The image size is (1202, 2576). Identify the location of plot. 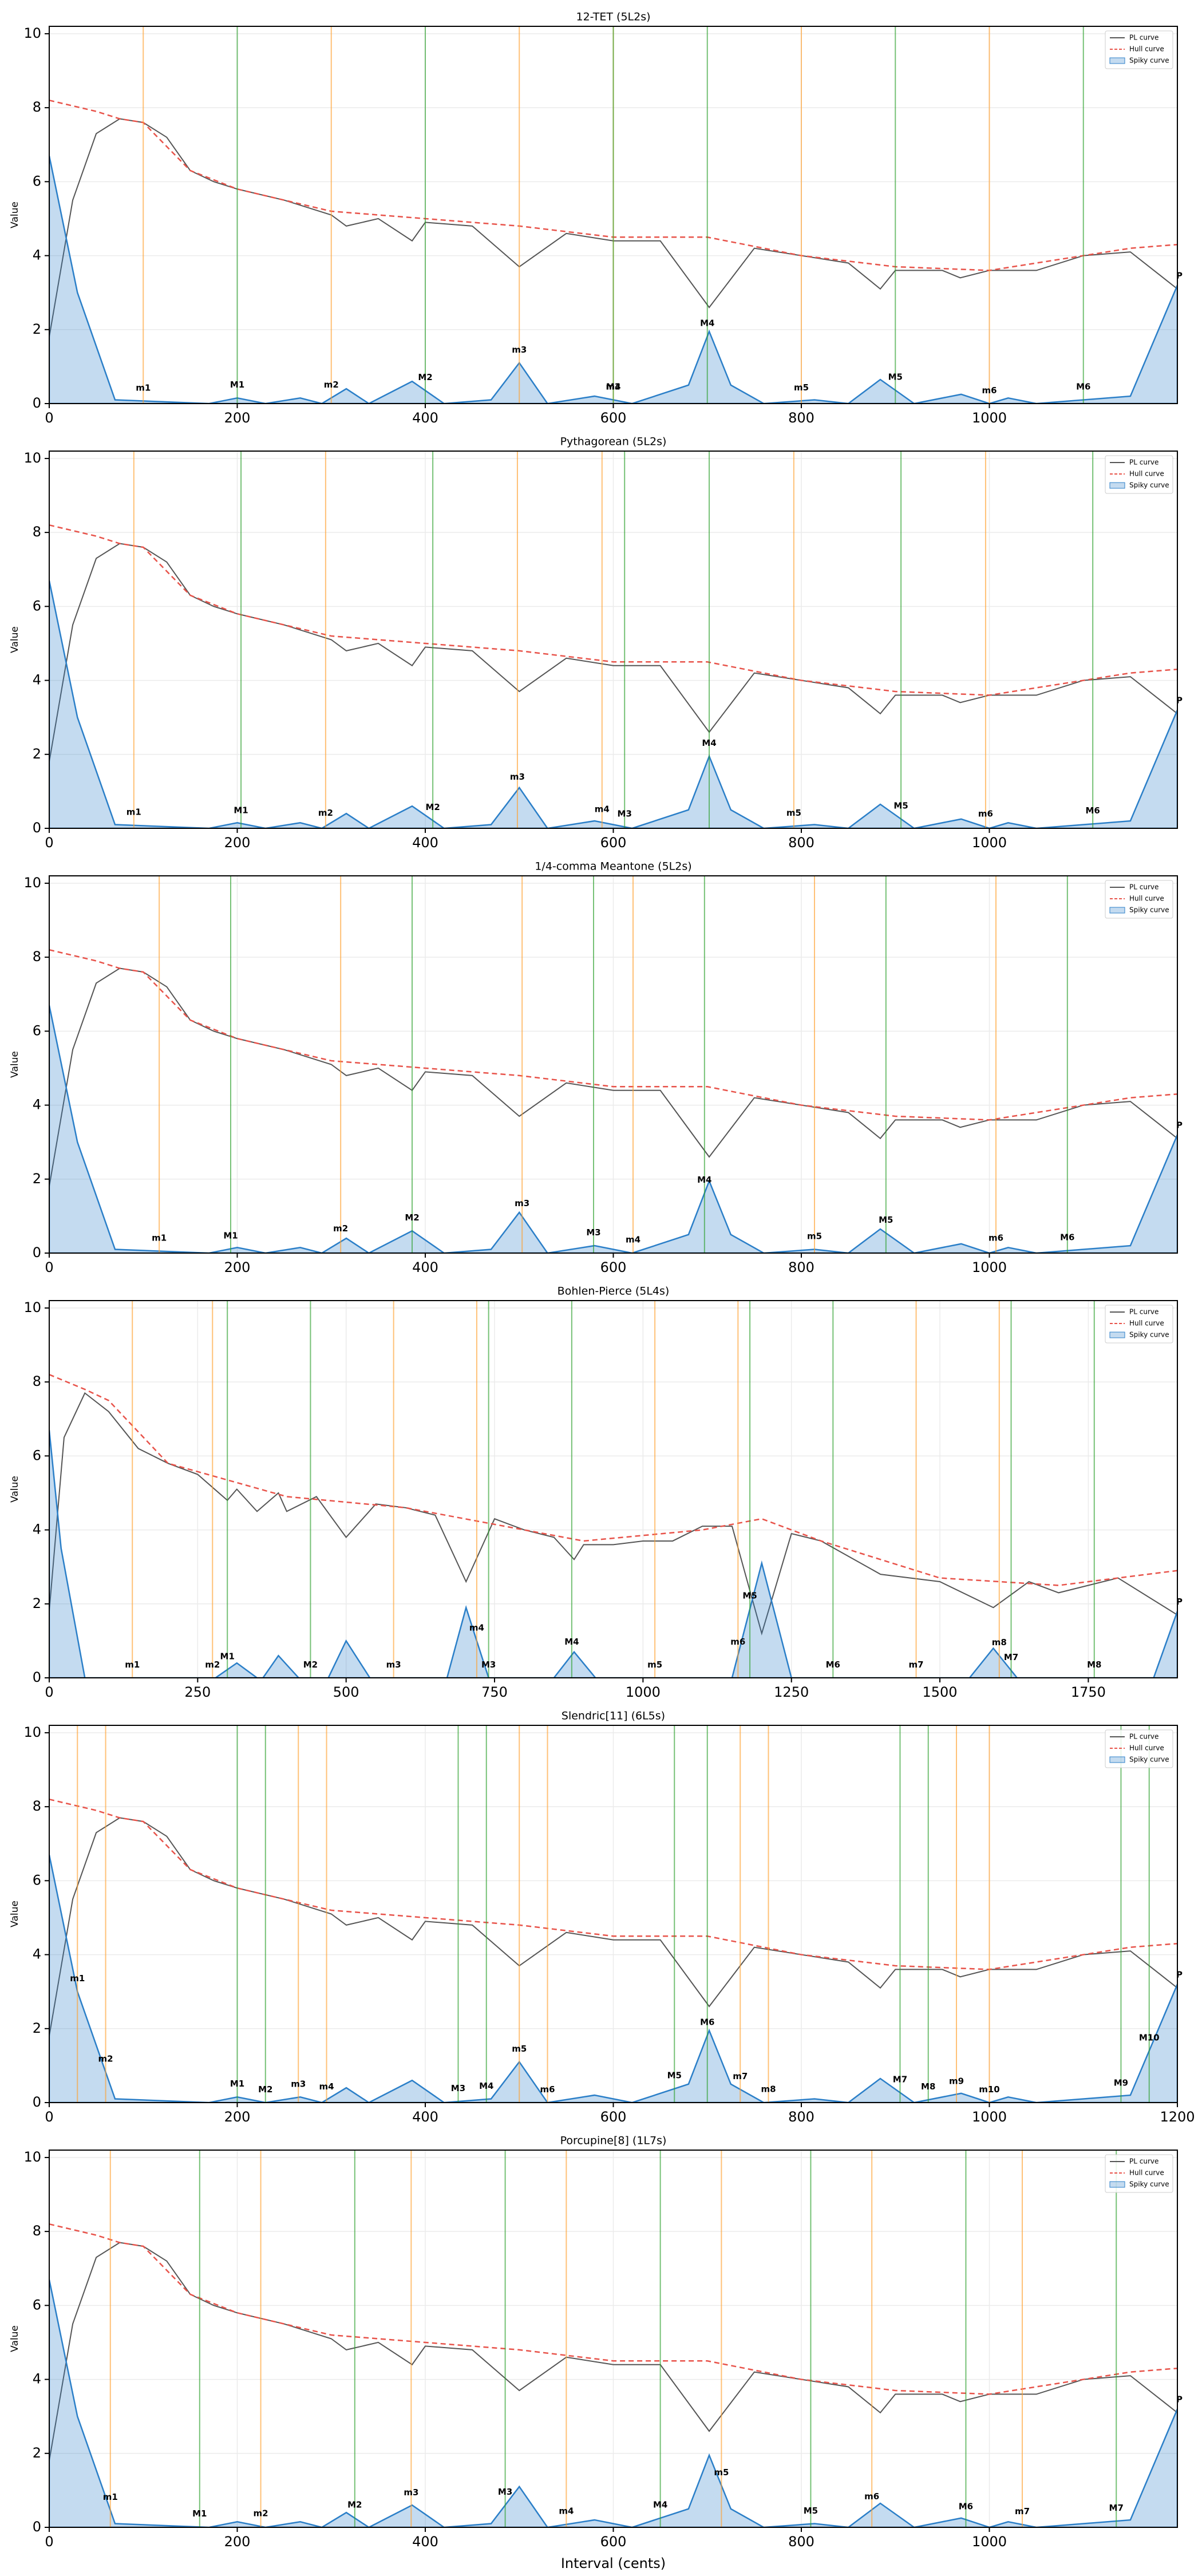
(613, 1526).